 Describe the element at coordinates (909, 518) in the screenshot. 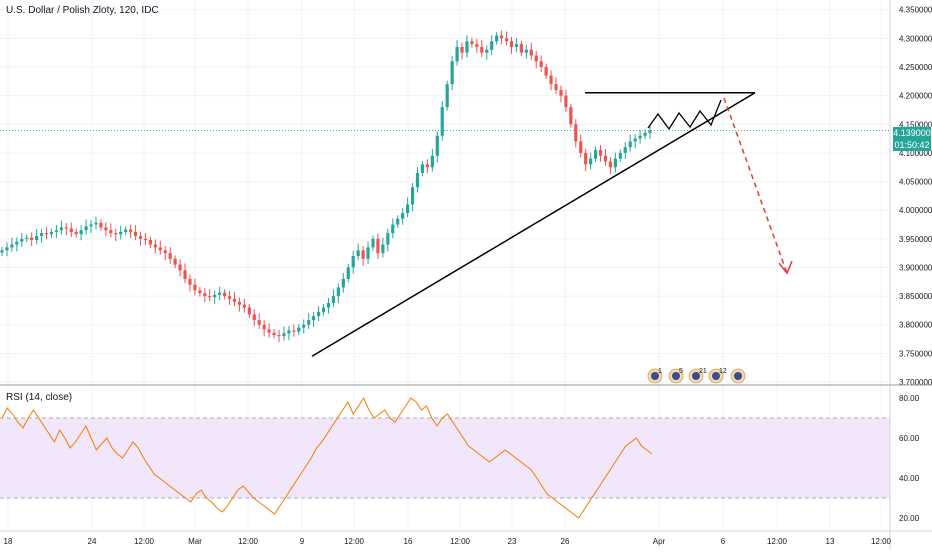

I see `rsi-tick-label: 20.00` at that location.